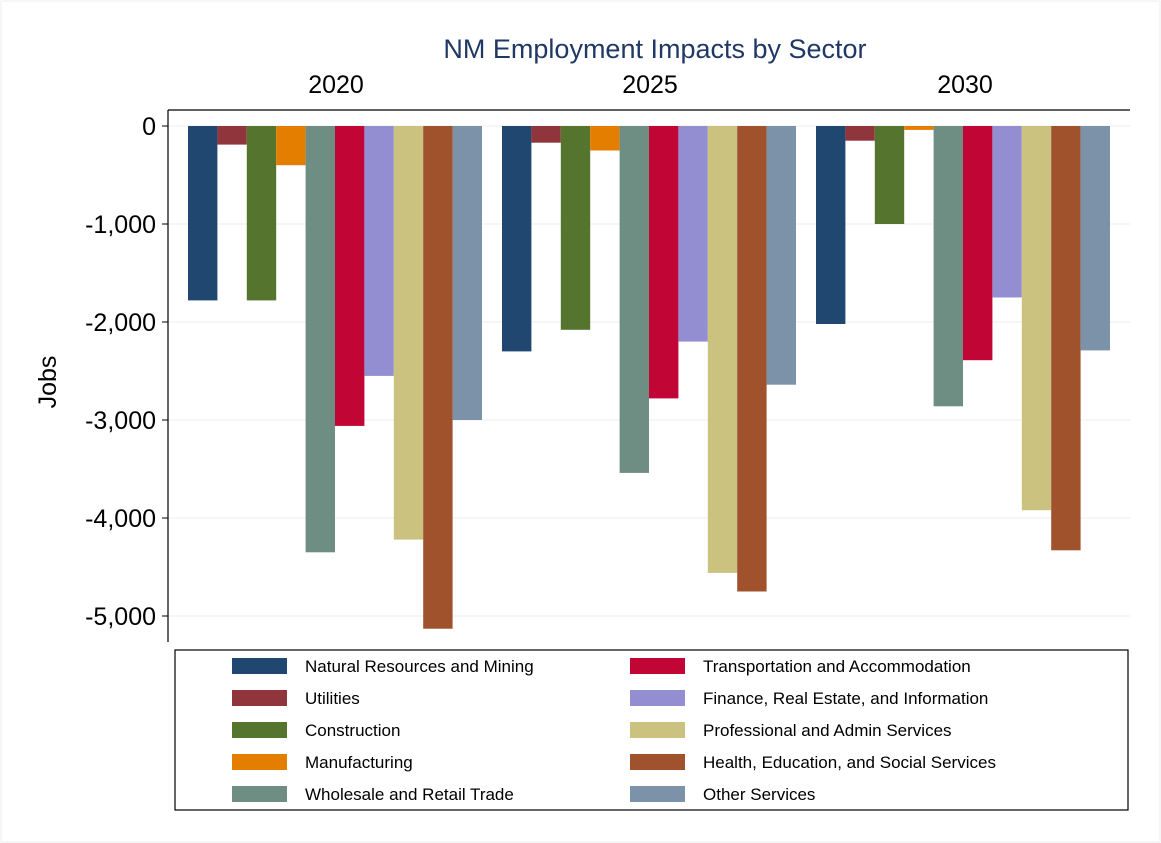  I want to click on panel-label-2025: 2025, so click(650, 85).